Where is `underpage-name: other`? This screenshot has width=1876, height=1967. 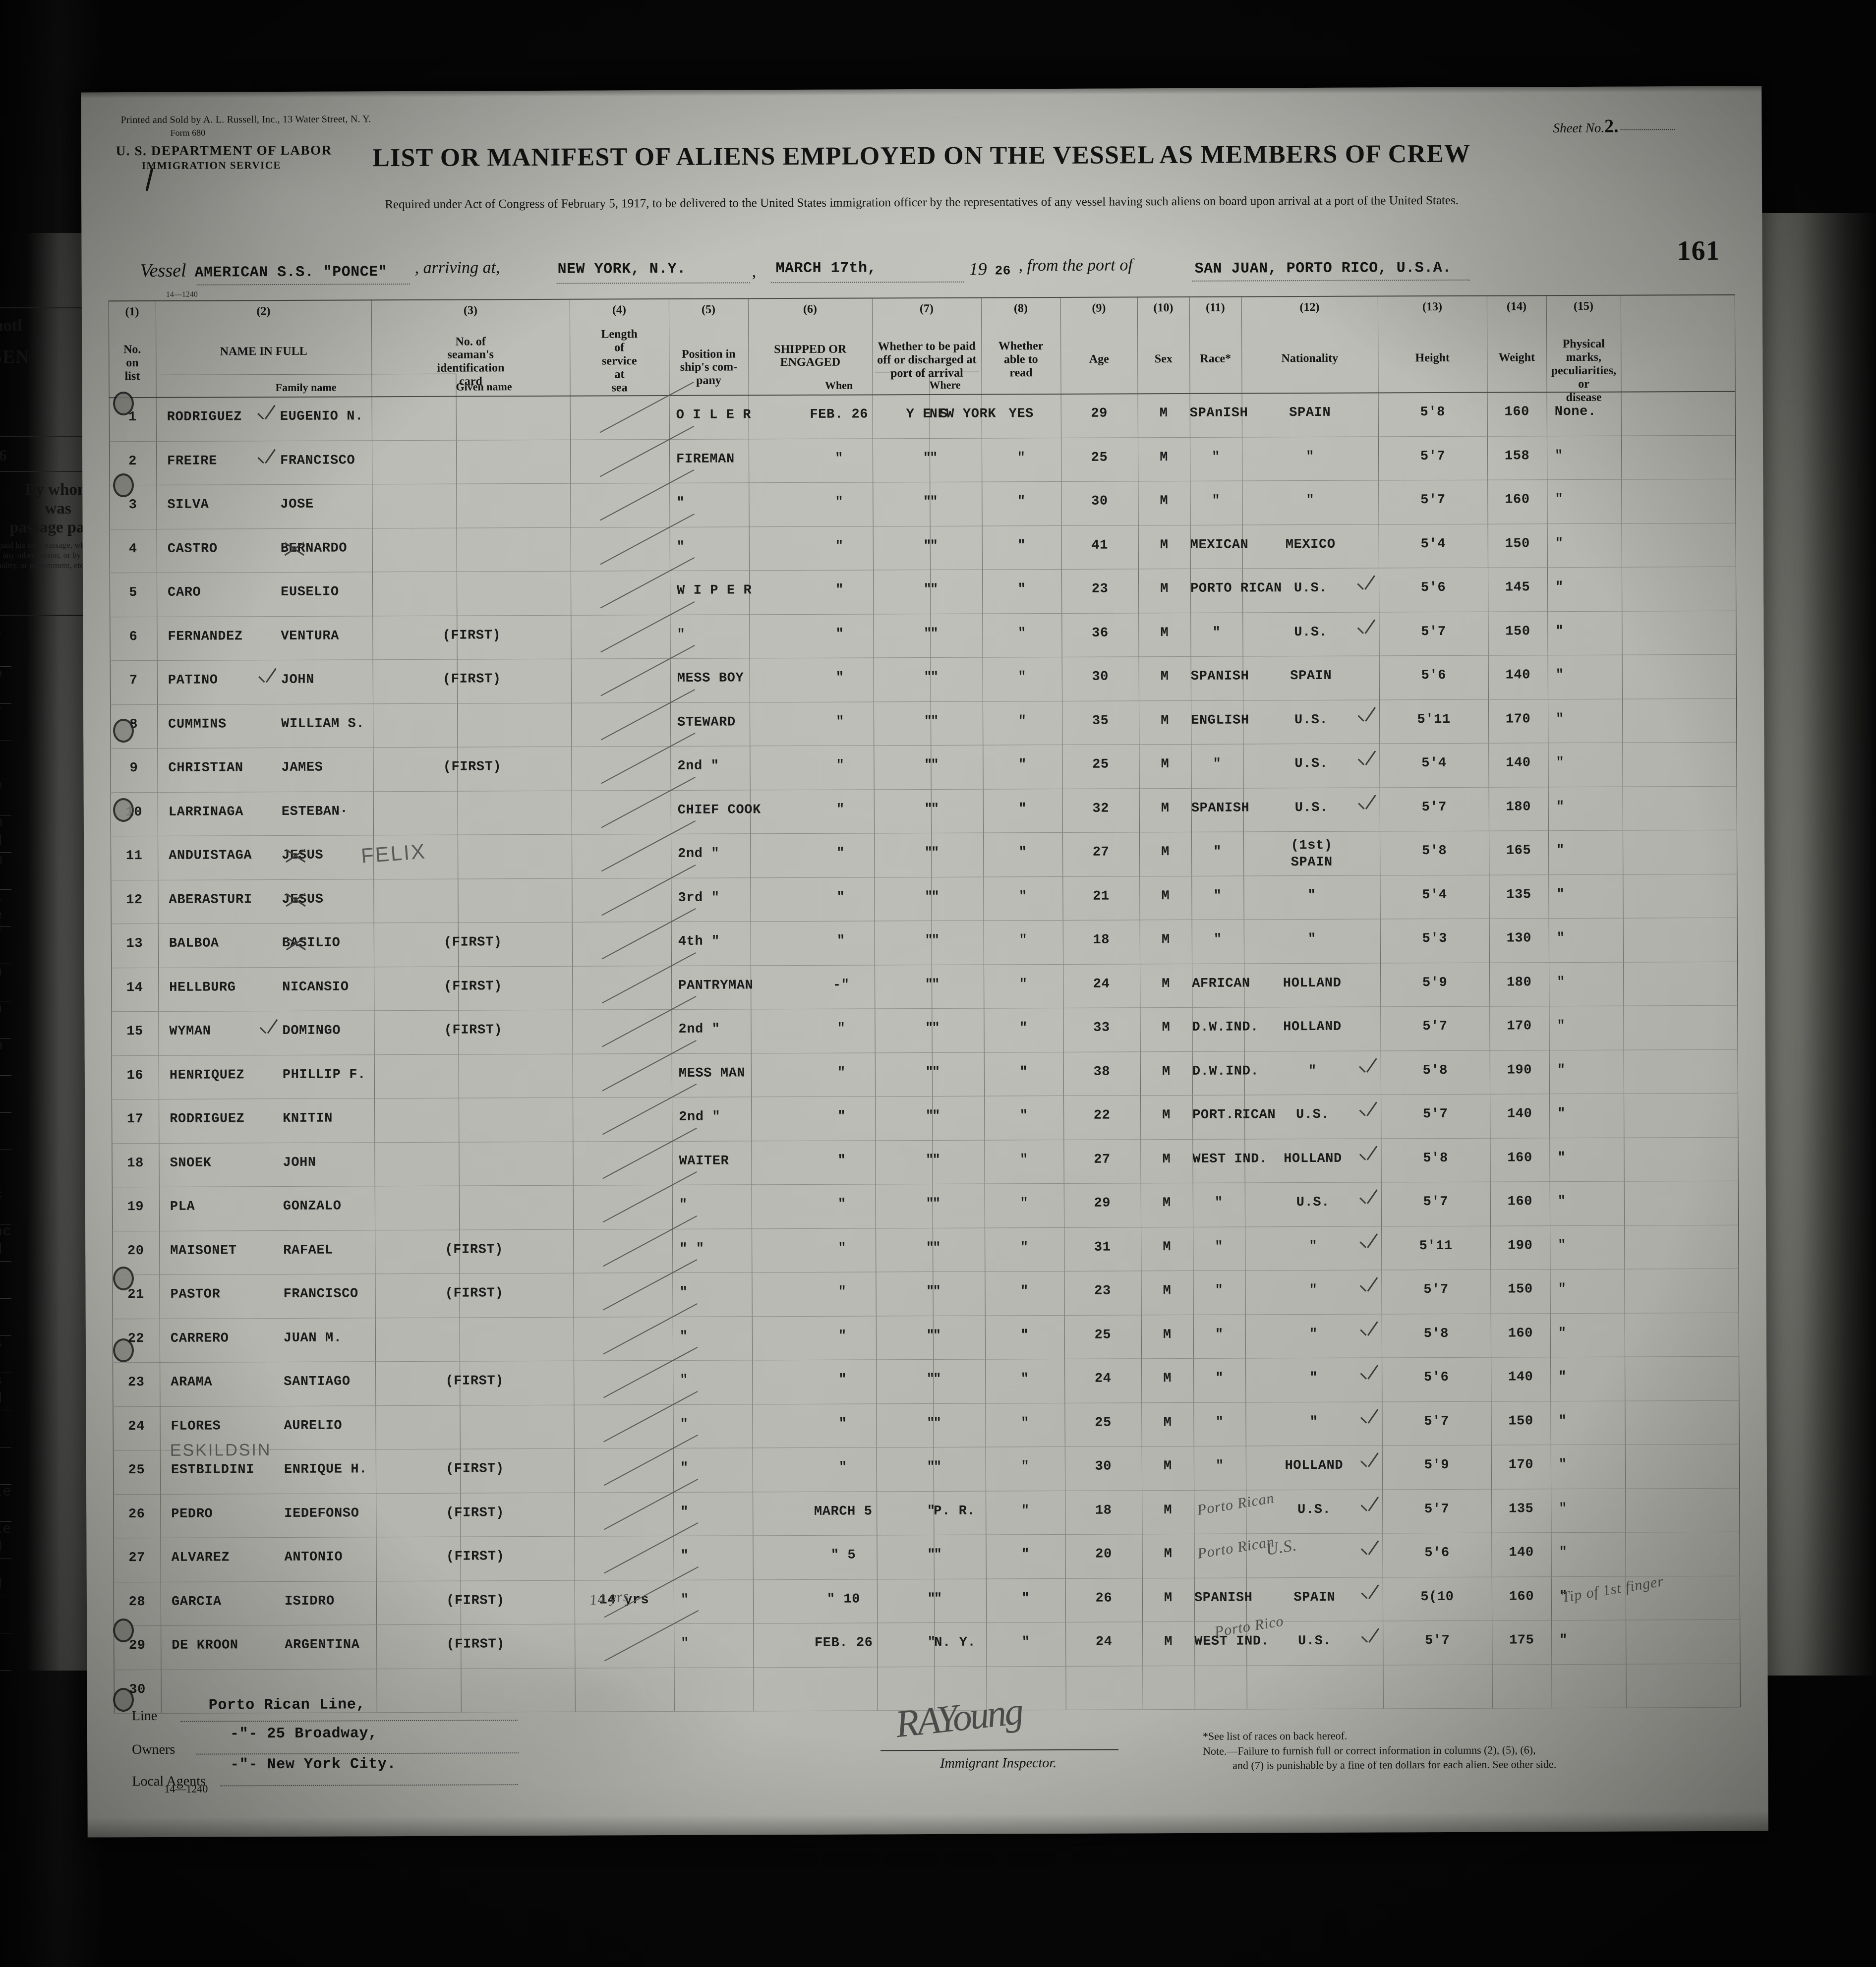 underpage-name: other is located at coordinates (5, 1308).